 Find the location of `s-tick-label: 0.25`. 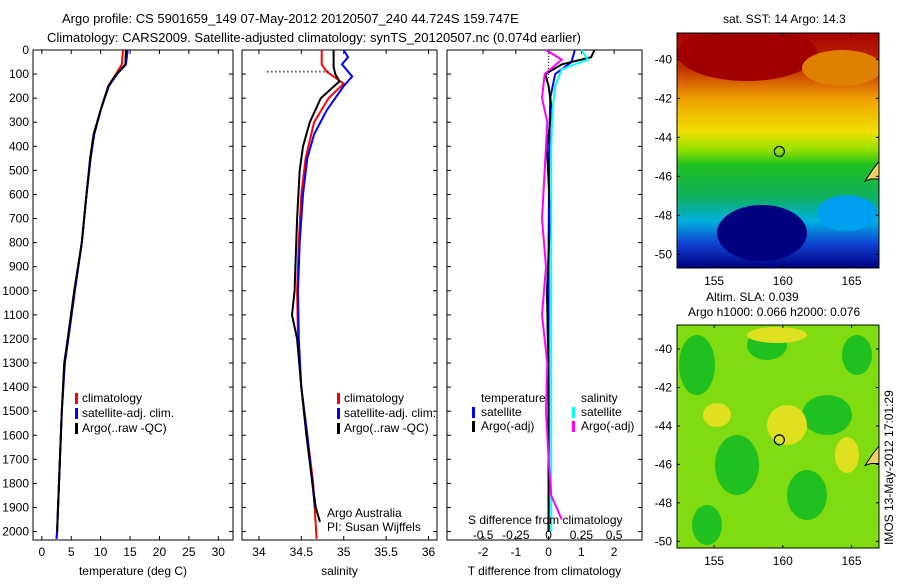

s-tick-label: 0.25 is located at coordinates (582, 535).